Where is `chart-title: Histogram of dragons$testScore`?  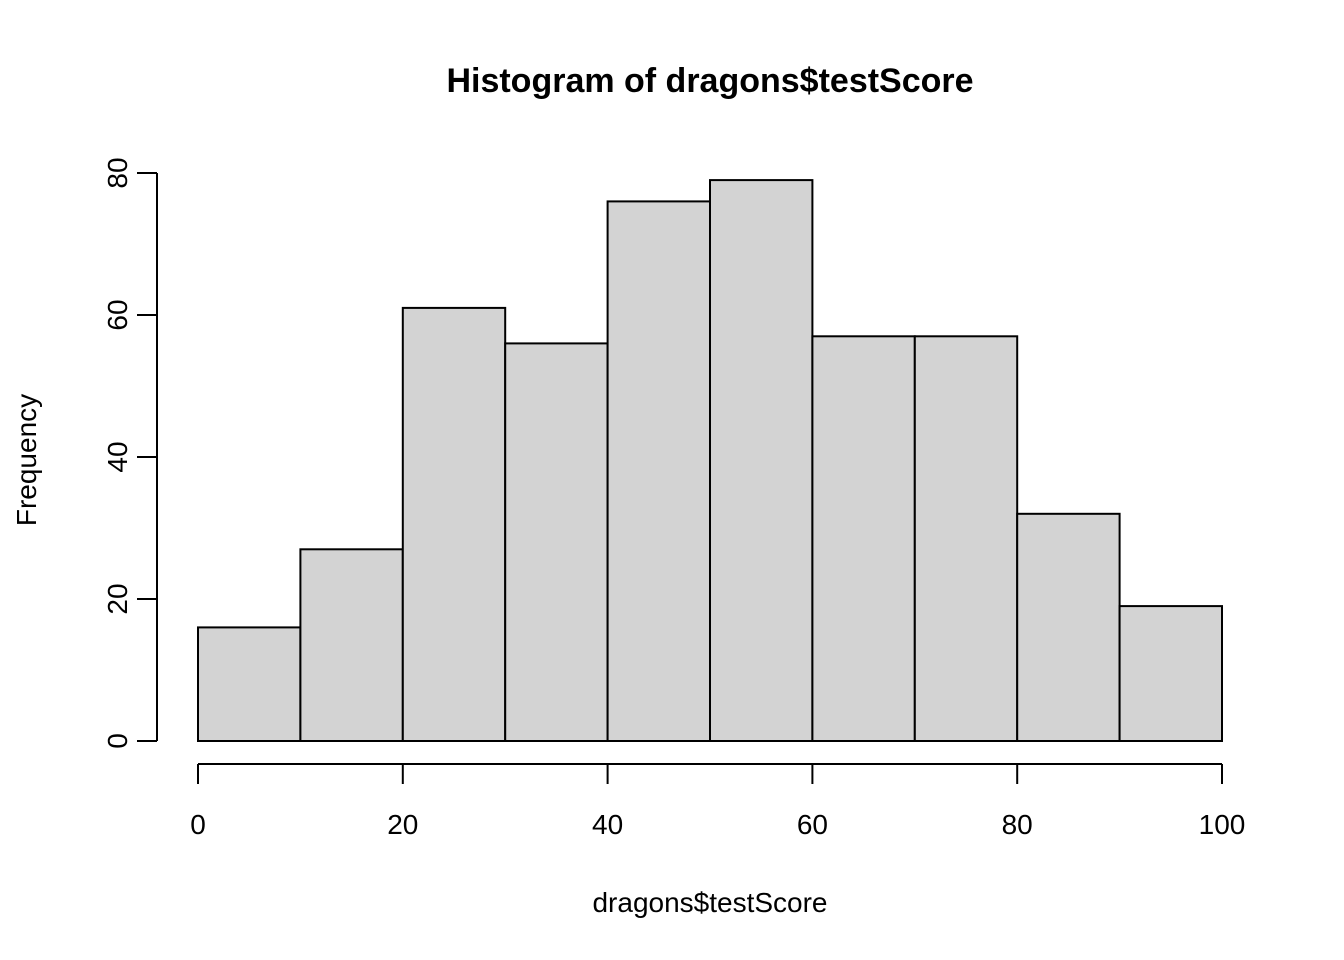 chart-title: Histogram of dragons$testScore is located at coordinates (709, 81).